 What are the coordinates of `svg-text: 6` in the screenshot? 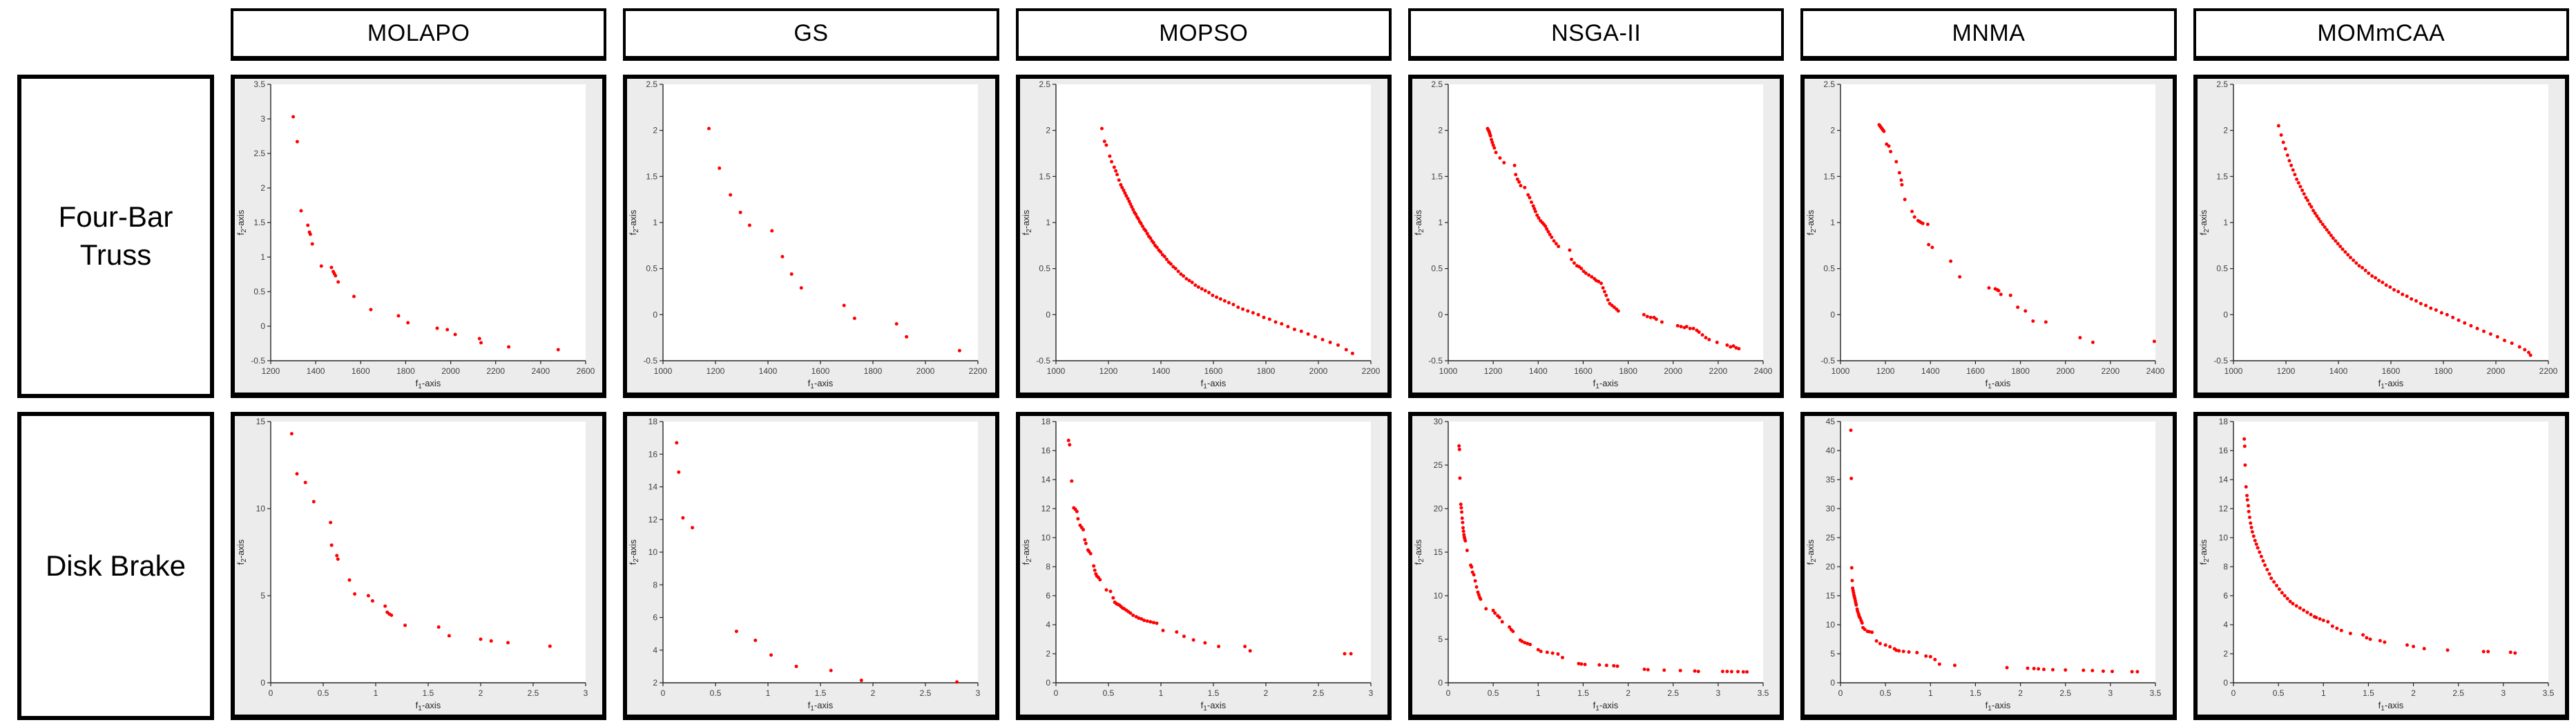 It's located at (2225, 596).